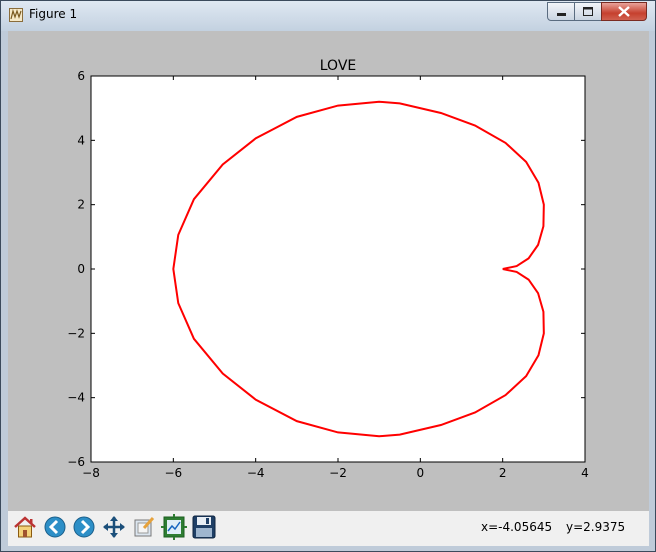 The width and height of the screenshot is (656, 552). I want to click on floppy-disk-icon, so click(204, 527).